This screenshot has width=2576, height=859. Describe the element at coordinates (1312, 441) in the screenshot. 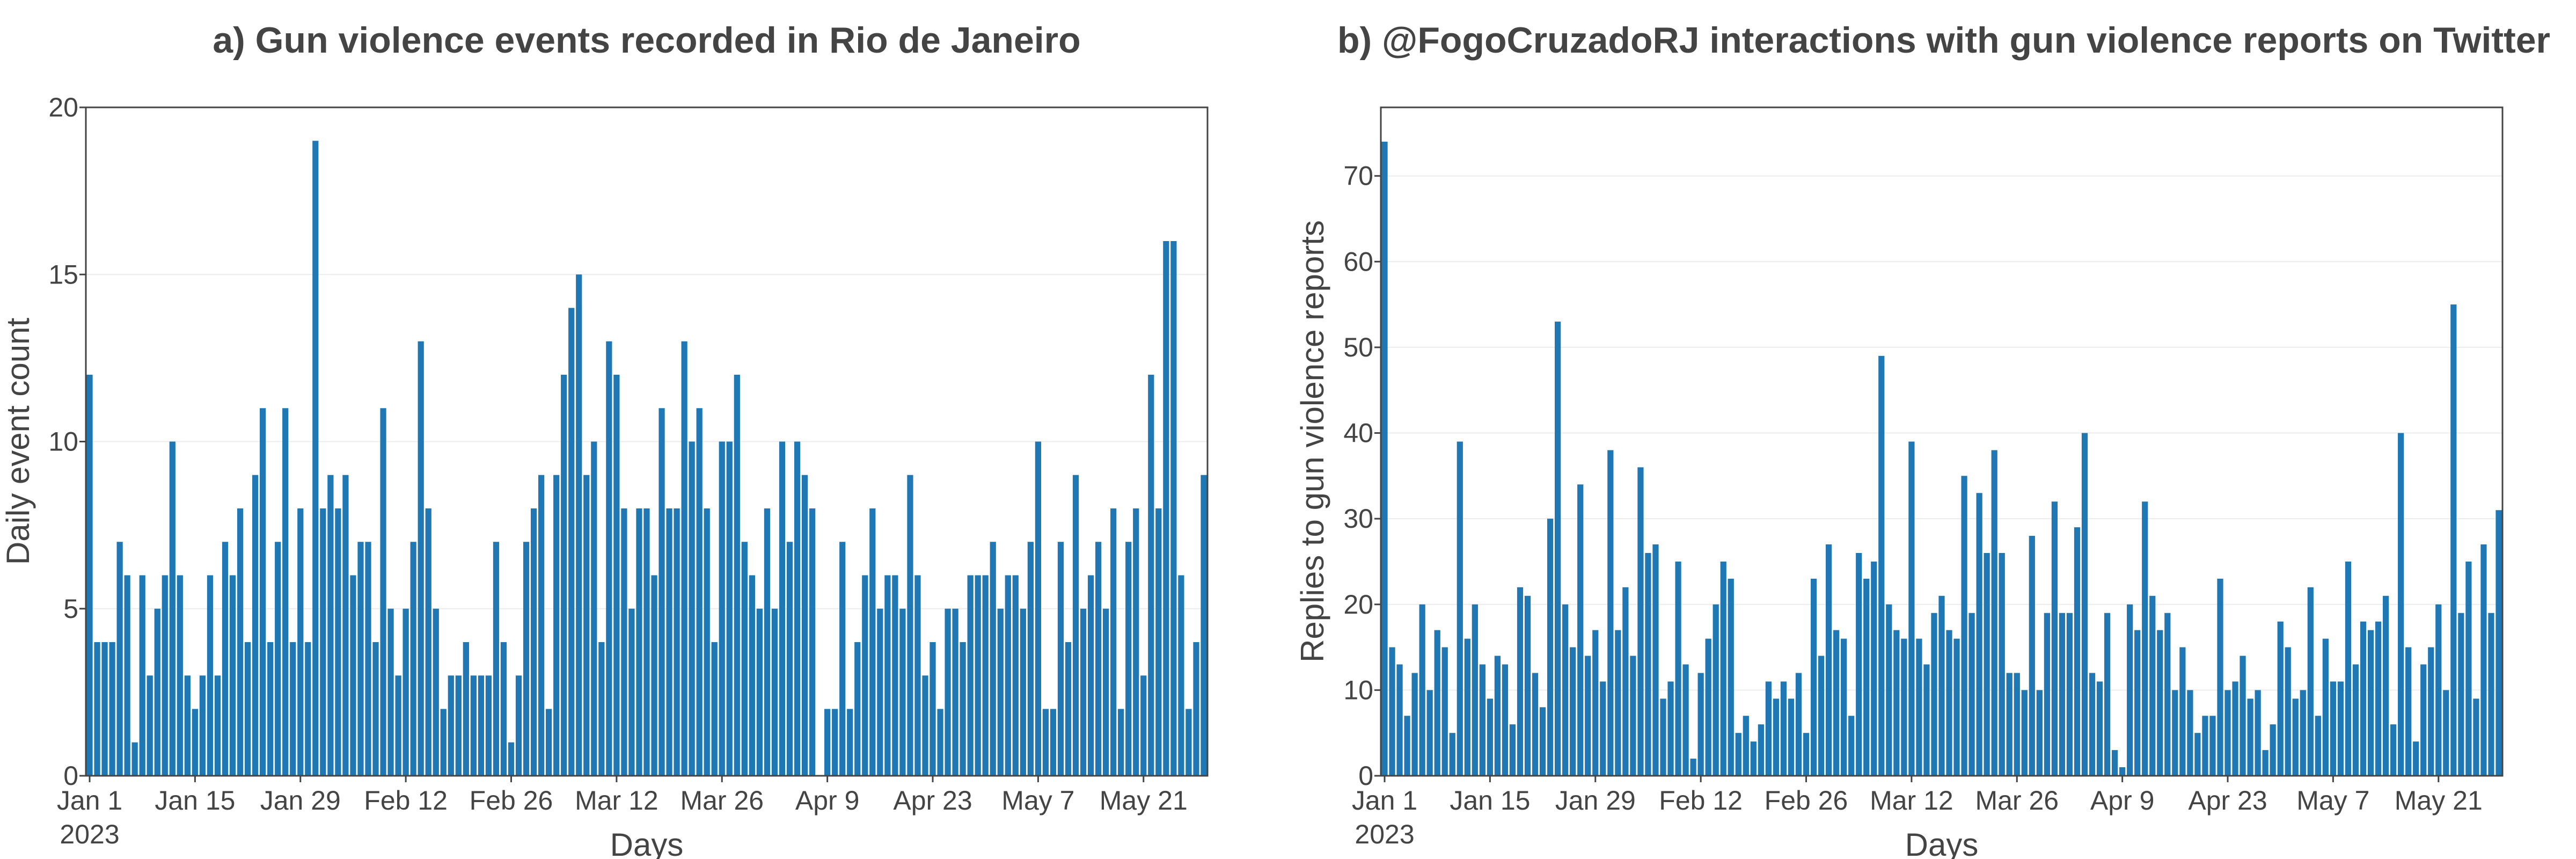

I see `panel-b-y-axis-label: Replies to gun violence reports` at that location.